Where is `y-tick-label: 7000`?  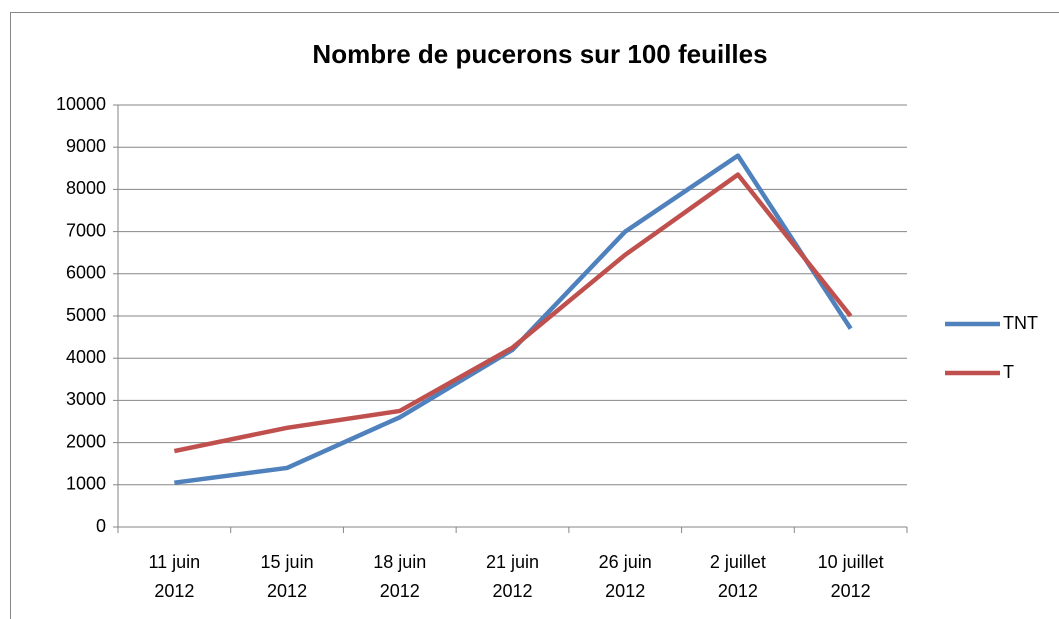 y-tick-label: 7000 is located at coordinates (86, 230).